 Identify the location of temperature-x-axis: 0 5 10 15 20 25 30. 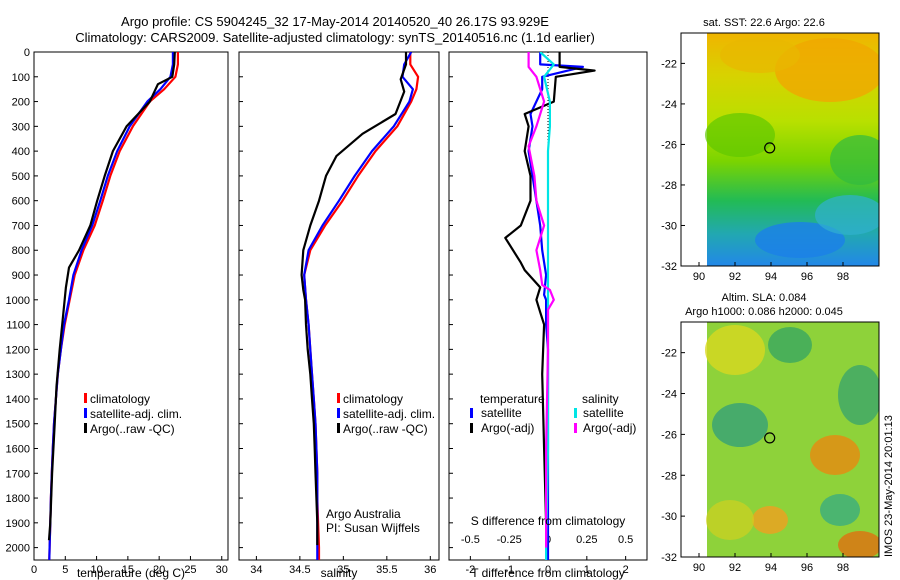
(129, 566).